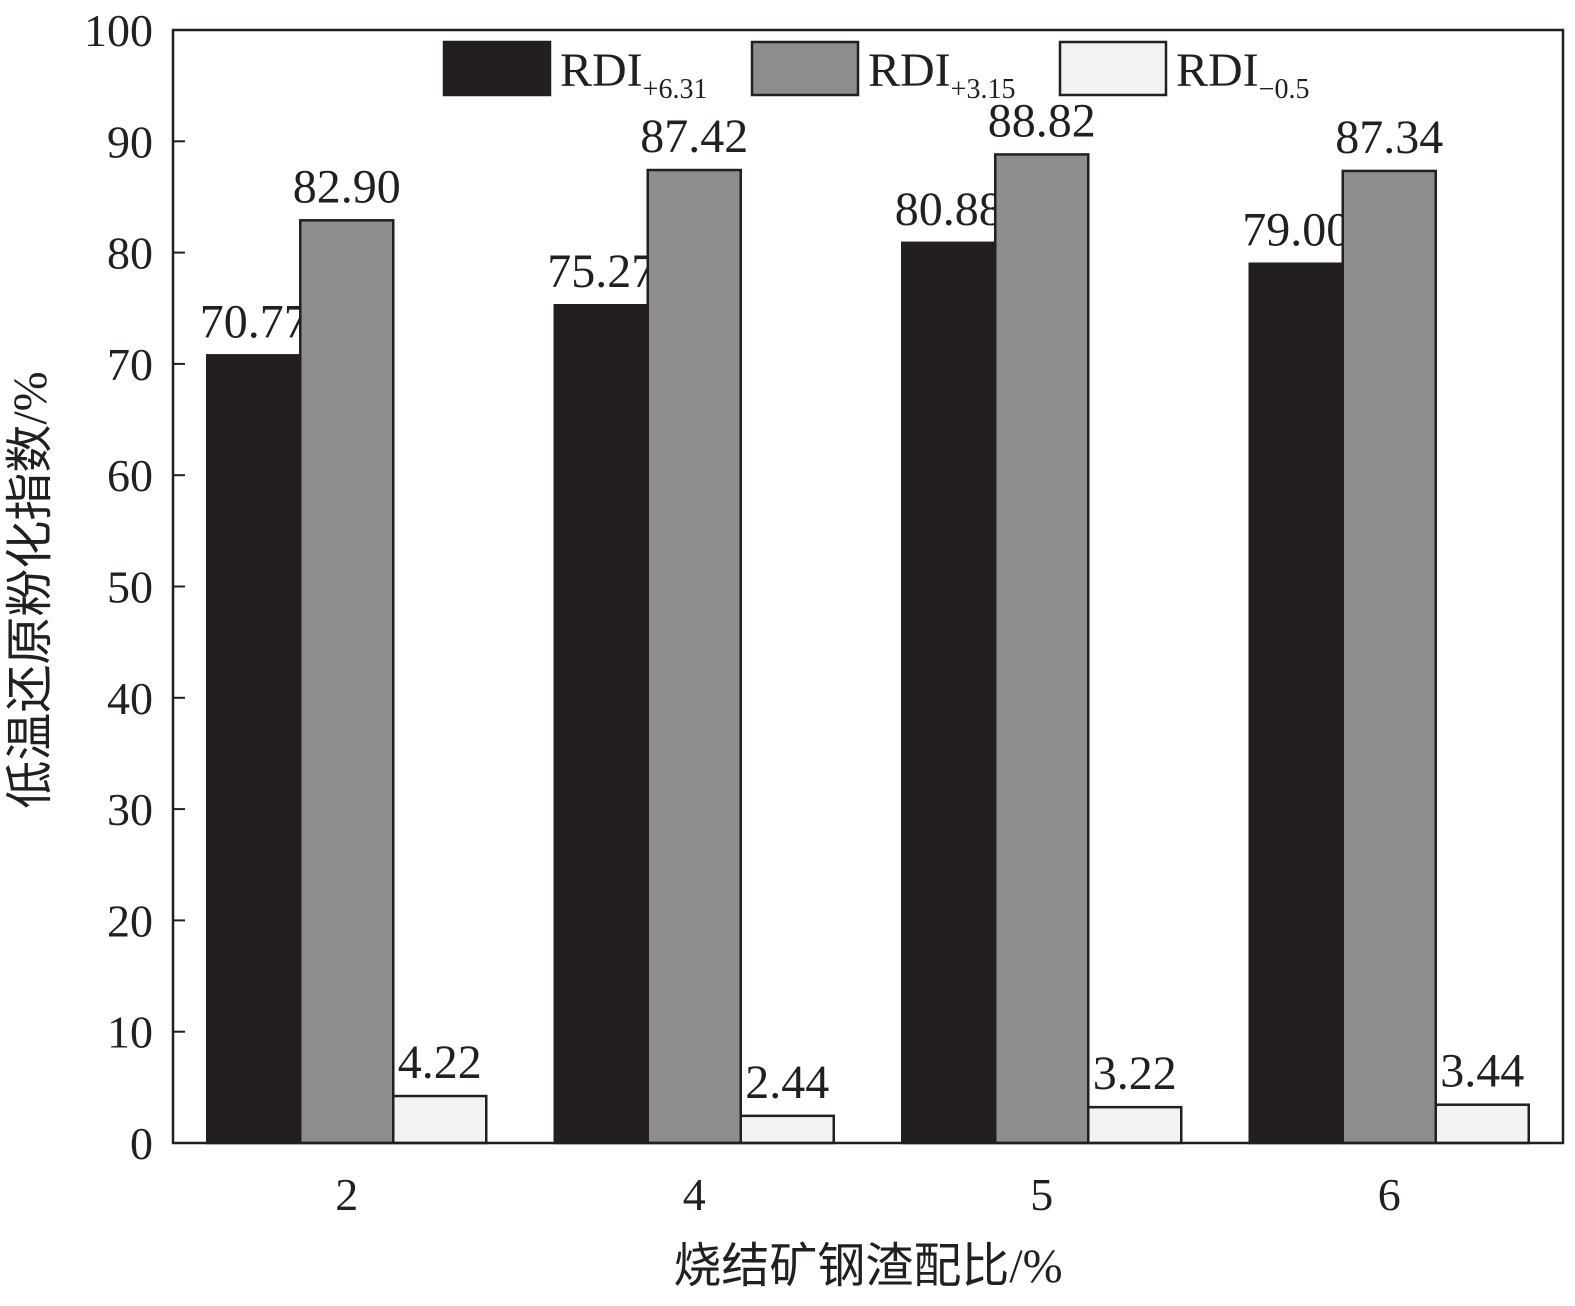  What do you see at coordinates (1296, 230) in the screenshot?
I see `value-label: 79.00` at bounding box center [1296, 230].